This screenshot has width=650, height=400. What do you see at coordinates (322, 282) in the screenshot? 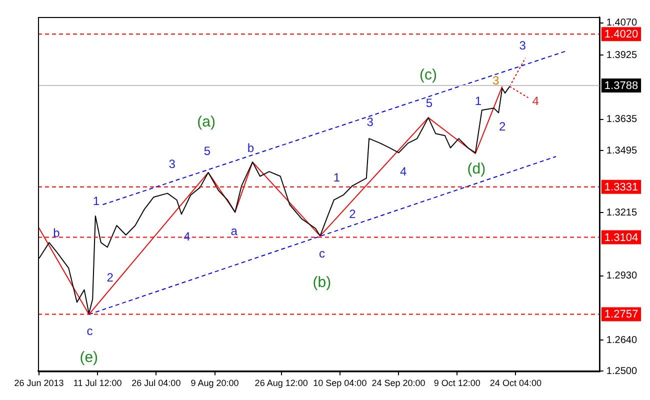
I see `annotation: (b)` at bounding box center [322, 282].